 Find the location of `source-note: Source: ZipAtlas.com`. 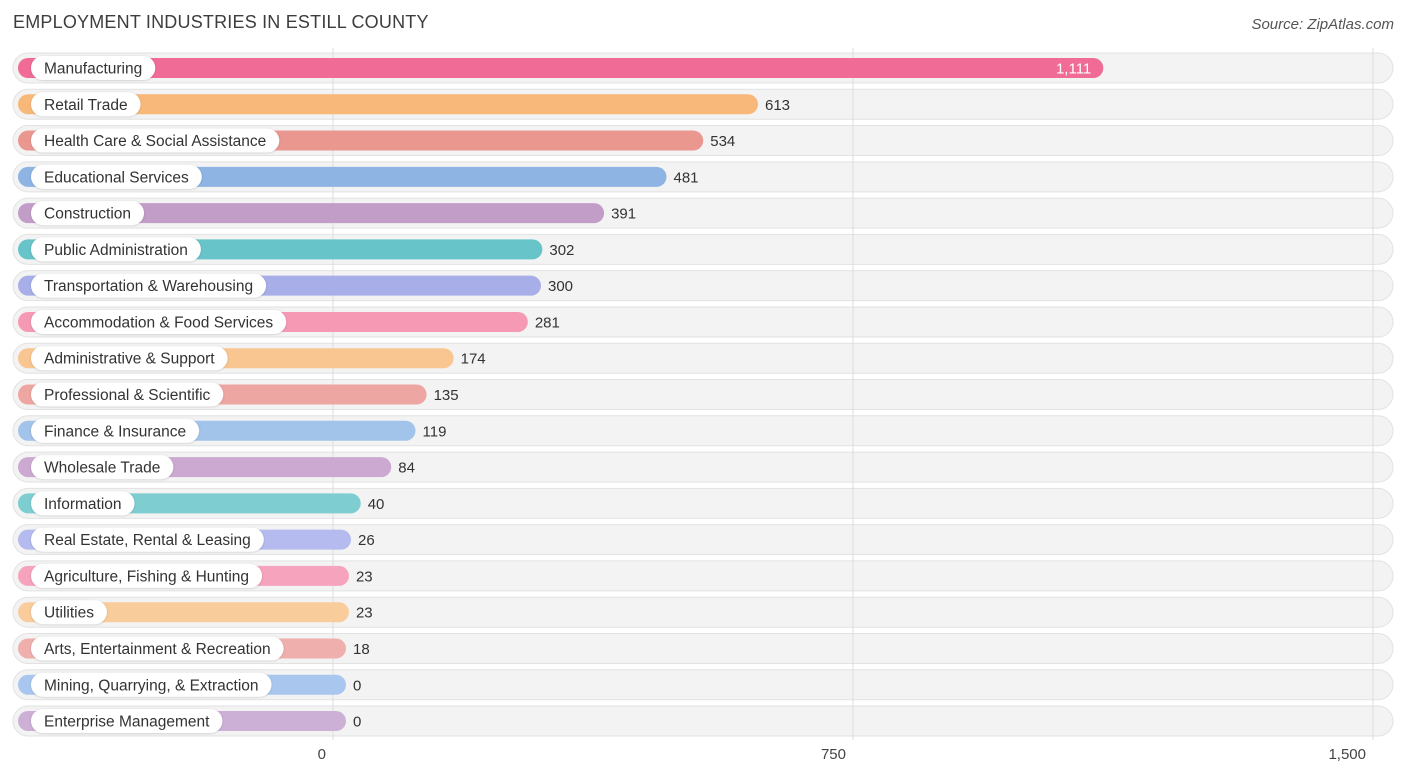

source-note: Source: ZipAtlas.com is located at coordinates (1322, 24).